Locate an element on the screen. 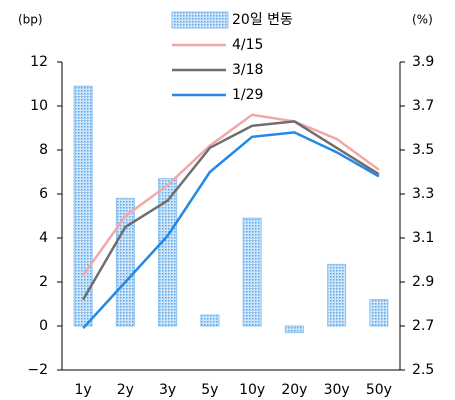 The image size is (455, 400). y2-tick-label: 3.7 is located at coordinates (423, 106).